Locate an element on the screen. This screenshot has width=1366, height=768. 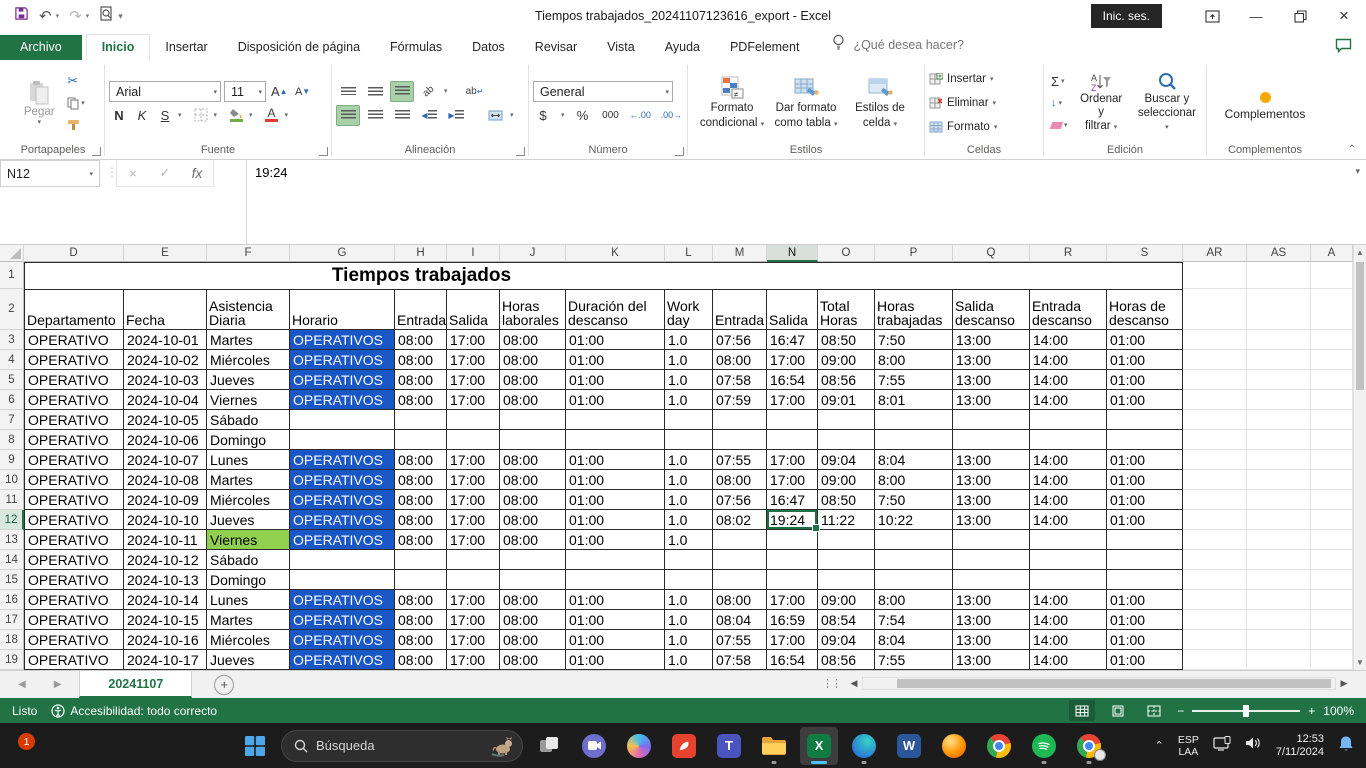
cell-L18: 1.0 is located at coordinates (689, 640).